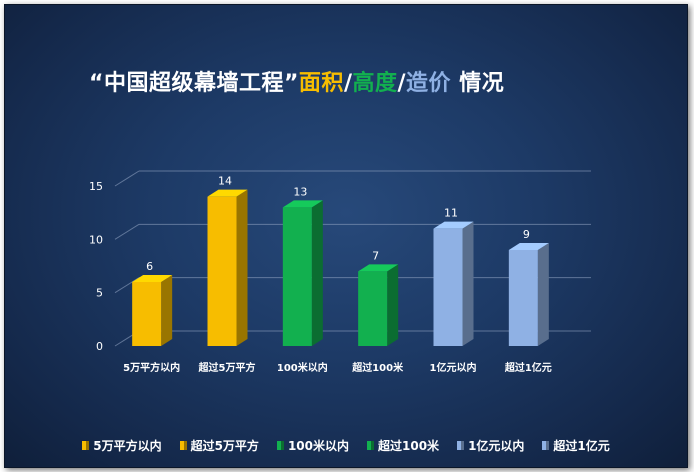  I want to click on y-tick-label: 5, so click(99, 293).